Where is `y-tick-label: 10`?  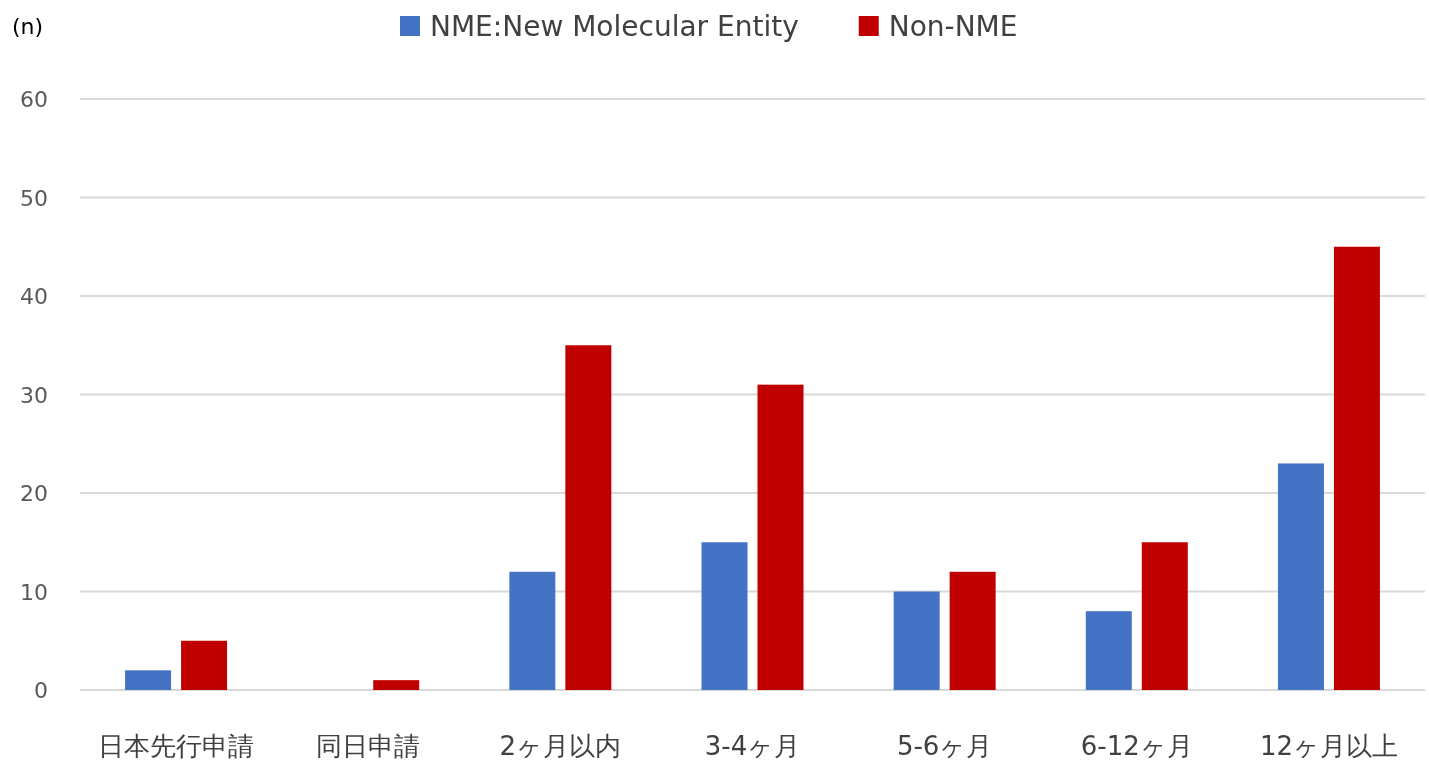
y-tick-label: 10 is located at coordinates (34, 592).